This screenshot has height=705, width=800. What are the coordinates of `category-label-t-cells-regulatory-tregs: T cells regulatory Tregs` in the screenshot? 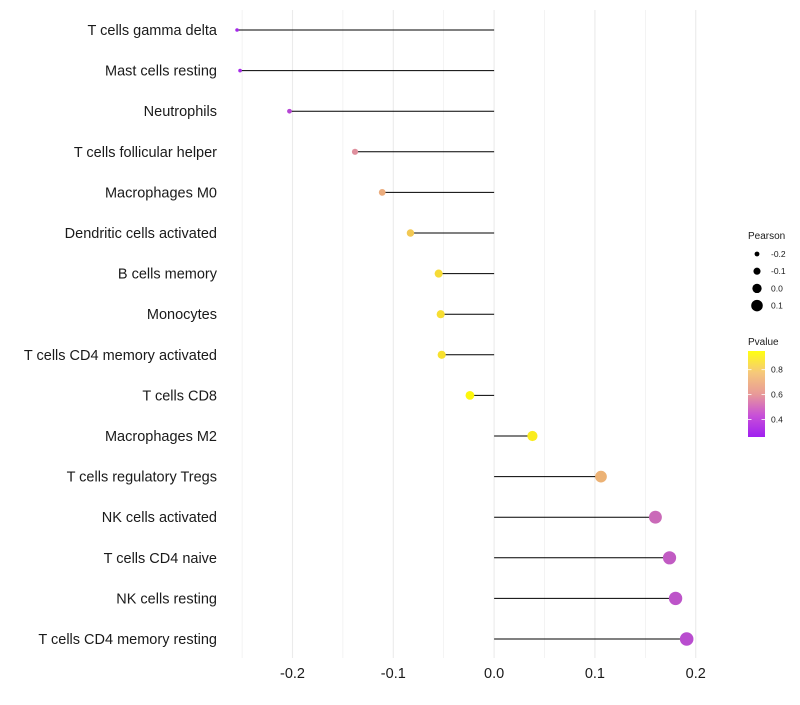 It's located at (142, 478).